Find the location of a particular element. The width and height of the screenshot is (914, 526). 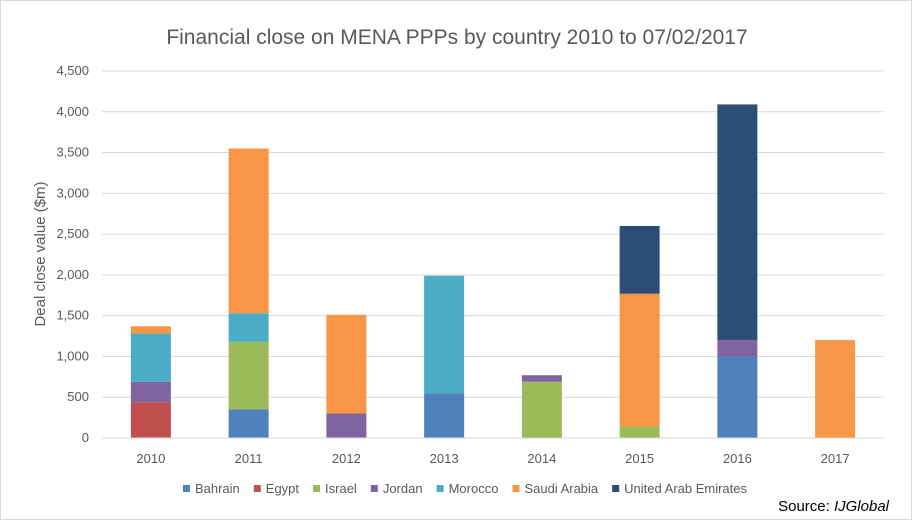

y-tick-label: 0 is located at coordinates (85, 437).